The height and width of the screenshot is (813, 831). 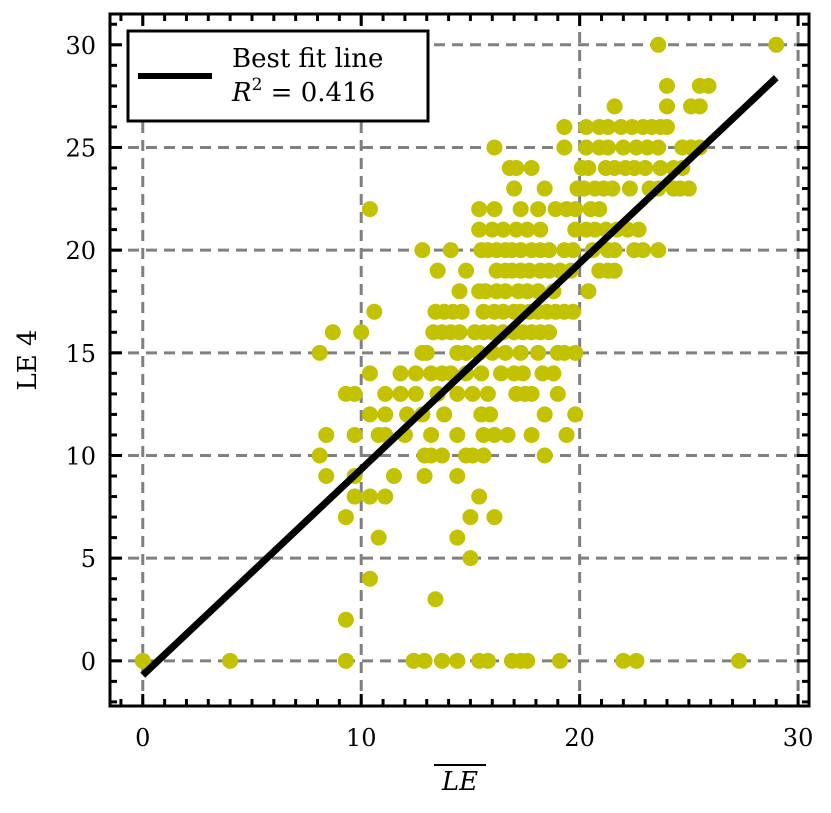 I want to click on y-tick-label: 5, so click(x=88, y=559).